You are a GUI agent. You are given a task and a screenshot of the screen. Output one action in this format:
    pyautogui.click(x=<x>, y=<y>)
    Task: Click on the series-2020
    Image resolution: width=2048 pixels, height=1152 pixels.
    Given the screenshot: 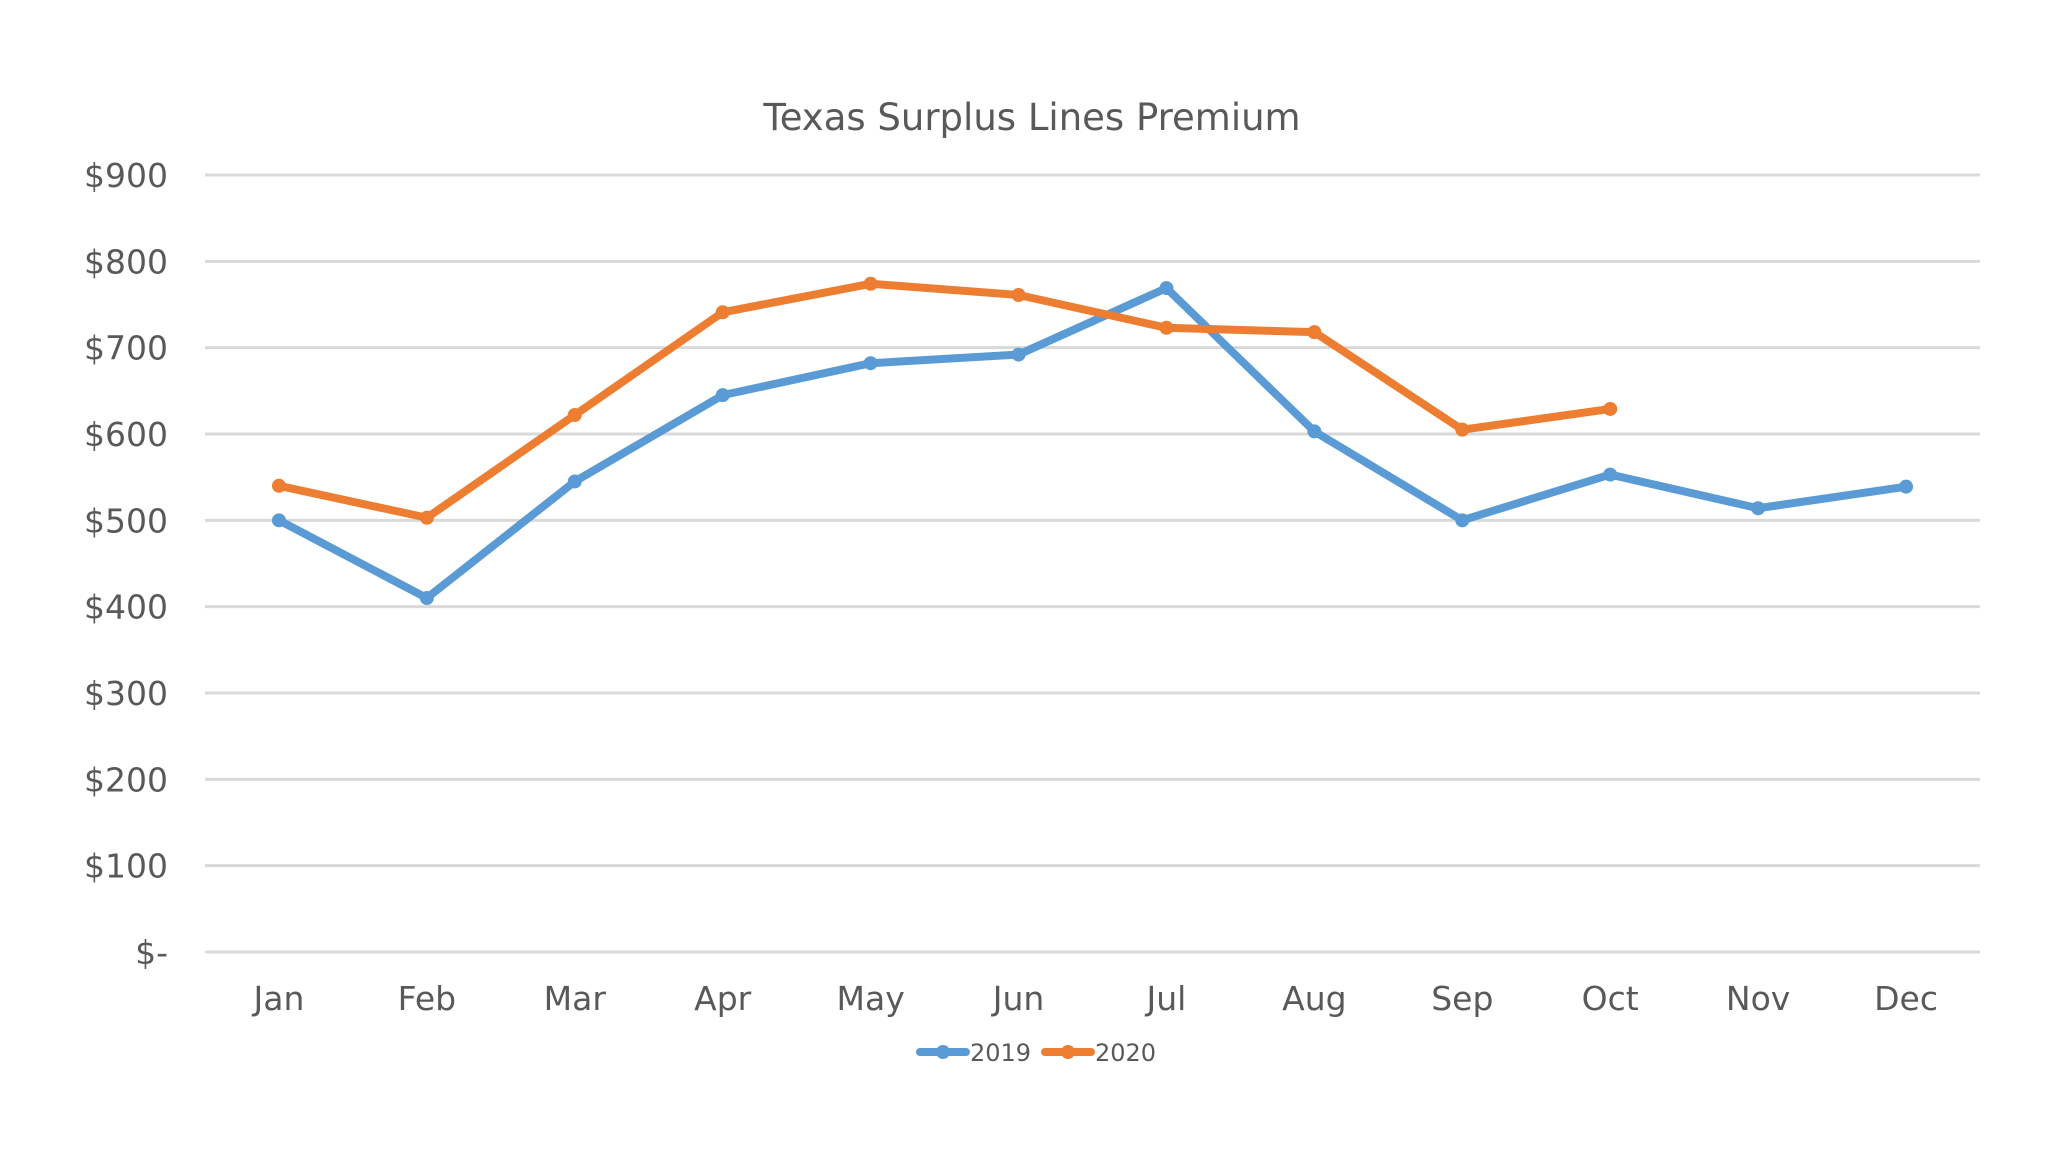 What is the action you would take?
    pyautogui.click(x=944, y=400)
    